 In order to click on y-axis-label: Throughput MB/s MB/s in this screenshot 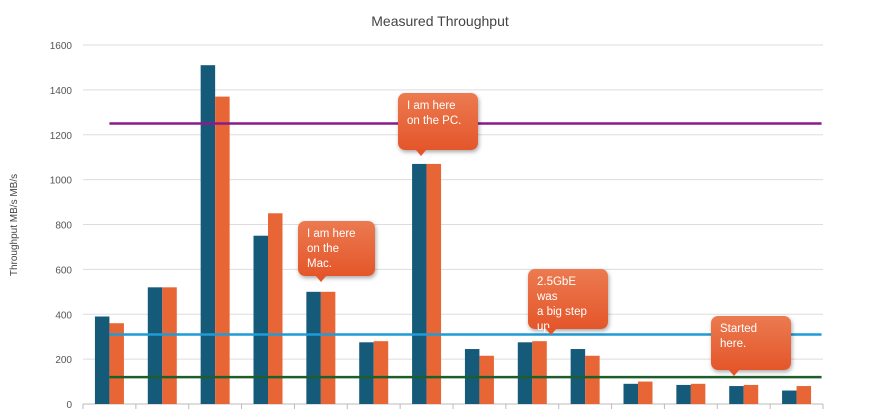, I will do `click(14, 225)`.